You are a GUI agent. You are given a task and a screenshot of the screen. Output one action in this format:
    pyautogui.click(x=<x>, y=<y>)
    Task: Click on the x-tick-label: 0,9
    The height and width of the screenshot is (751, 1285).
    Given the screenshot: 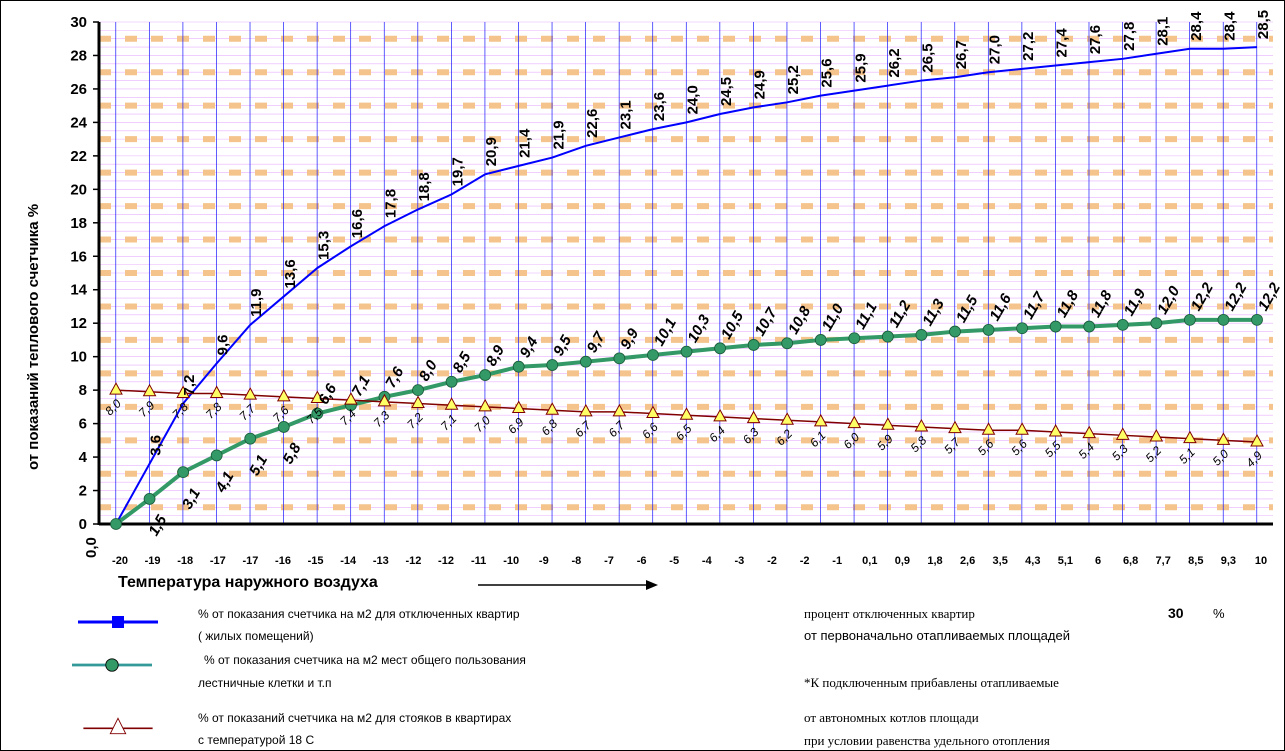 What is the action you would take?
    pyautogui.click(x=902, y=561)
    